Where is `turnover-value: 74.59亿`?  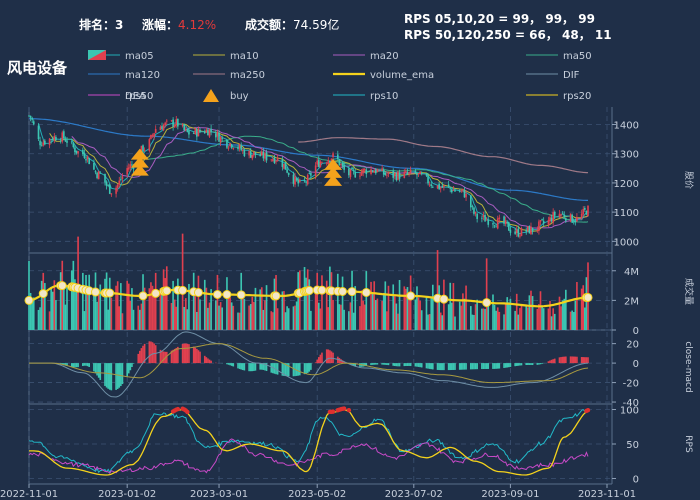
turnover-value: 74.59亿 is located at coordinates (316, 25).